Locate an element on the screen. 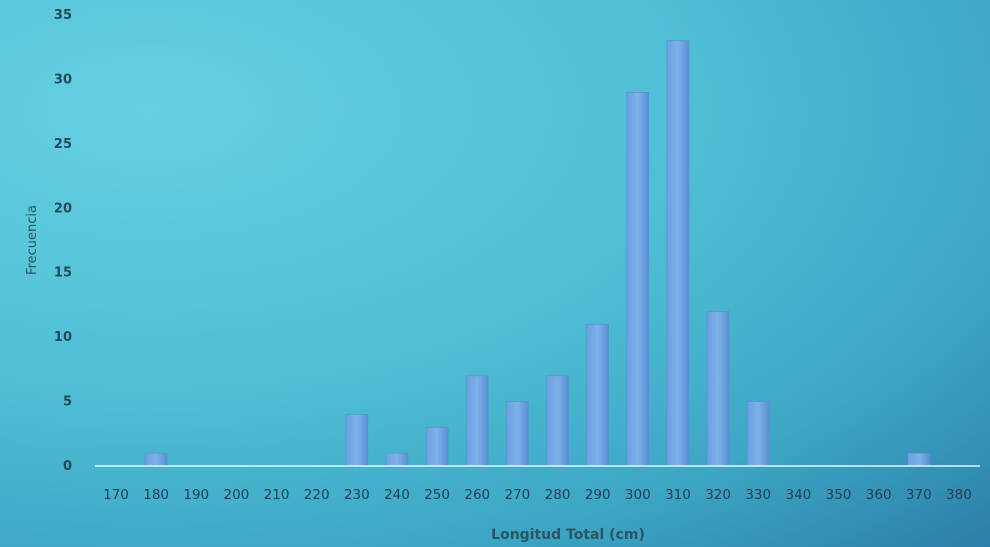 The image size is (990, 547). x-tick-label: 280 is located at coordinates (558, 495).